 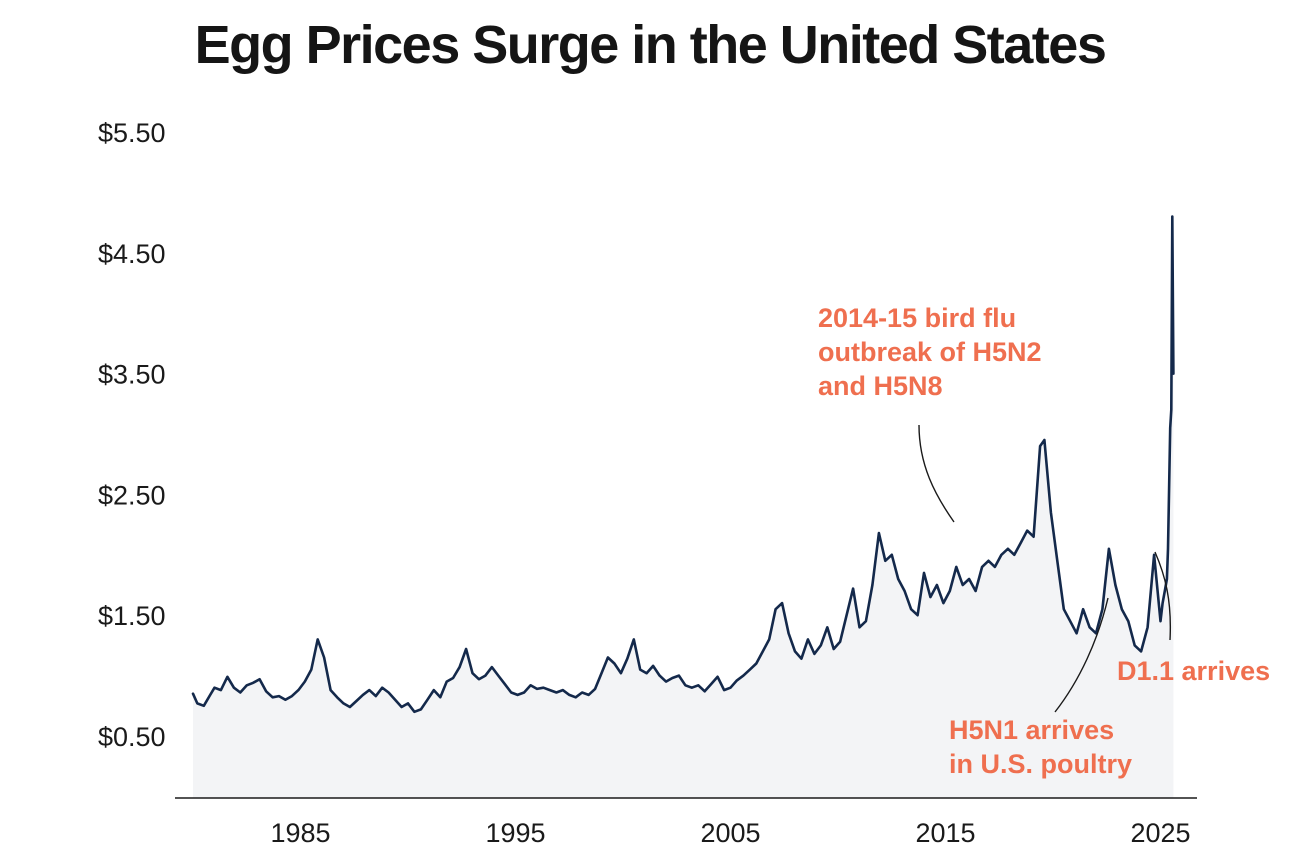 What do you see at coordinates (132, 133) in the screenshot?
I see `y-tick-label: $5.50` at bounding box center [132, 133].